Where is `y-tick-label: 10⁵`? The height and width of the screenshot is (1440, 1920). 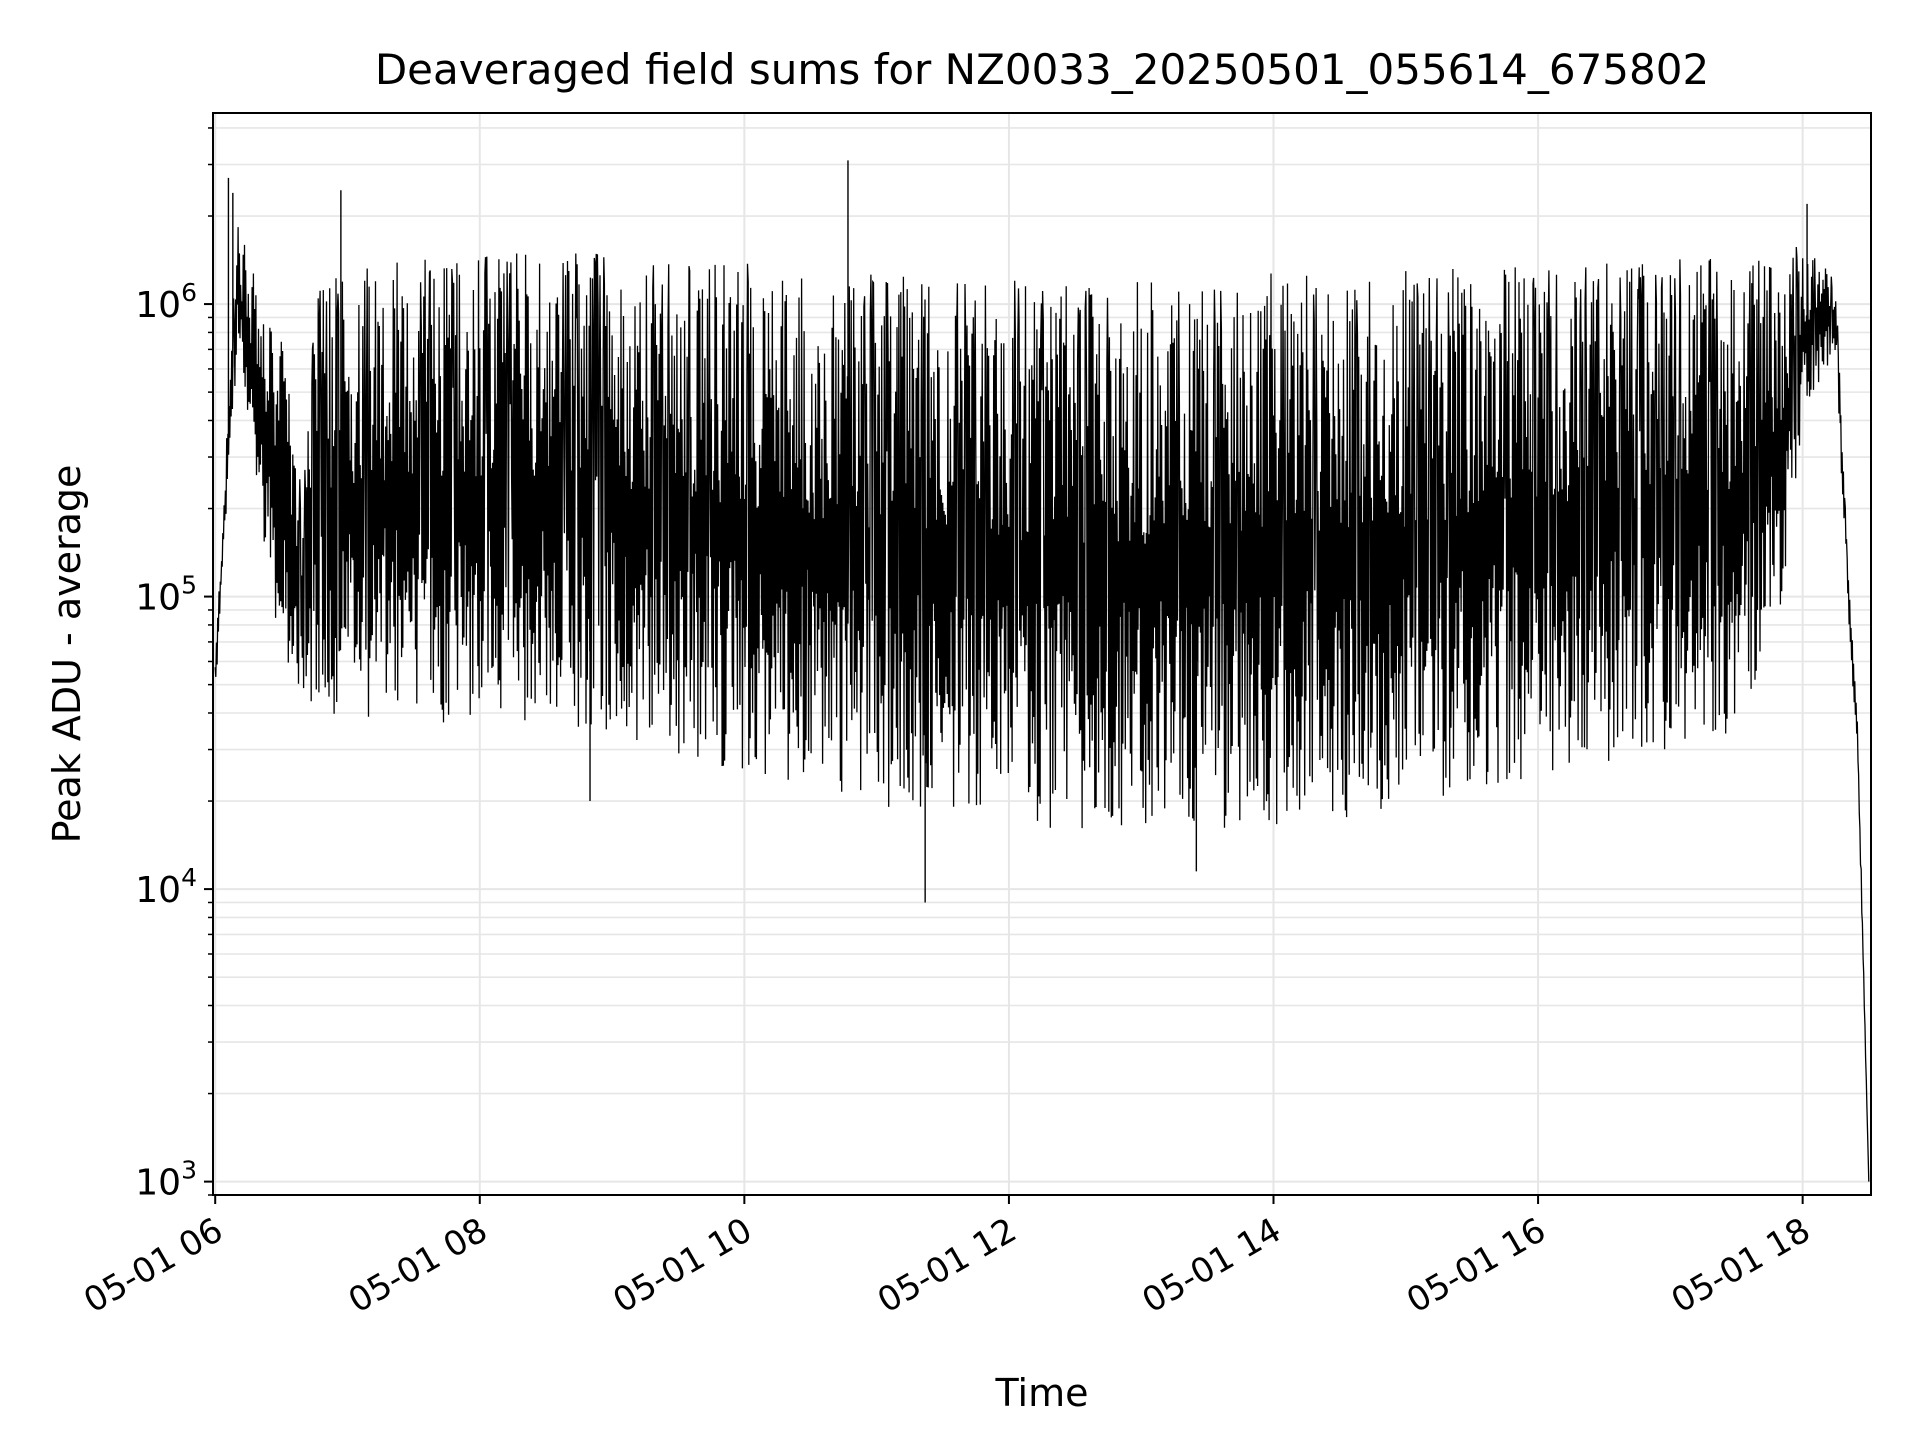 y-tick-label: 10⁵ is located at coordinates (166, 595).